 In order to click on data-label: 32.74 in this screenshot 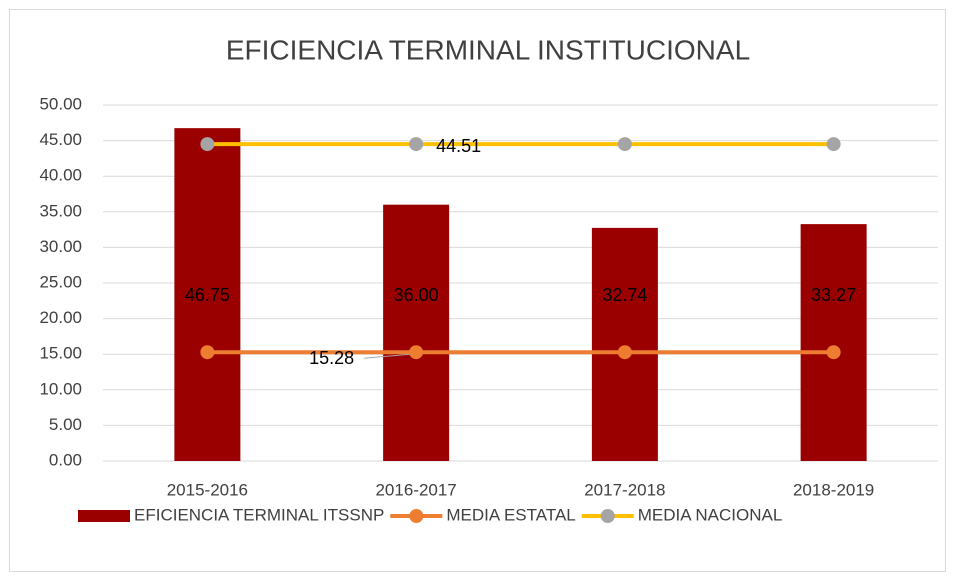, I will do `click(624, 295)`.